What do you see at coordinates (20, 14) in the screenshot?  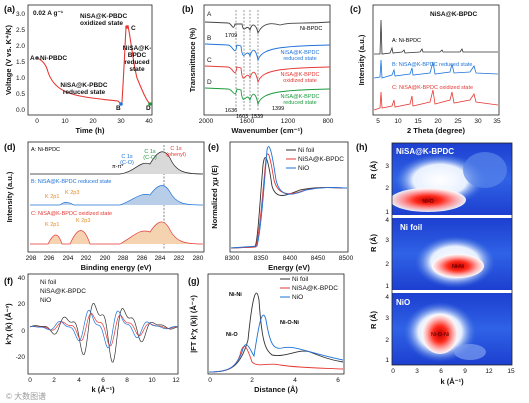 I see `ytick: 3.0` at bounding box center [20, 14].